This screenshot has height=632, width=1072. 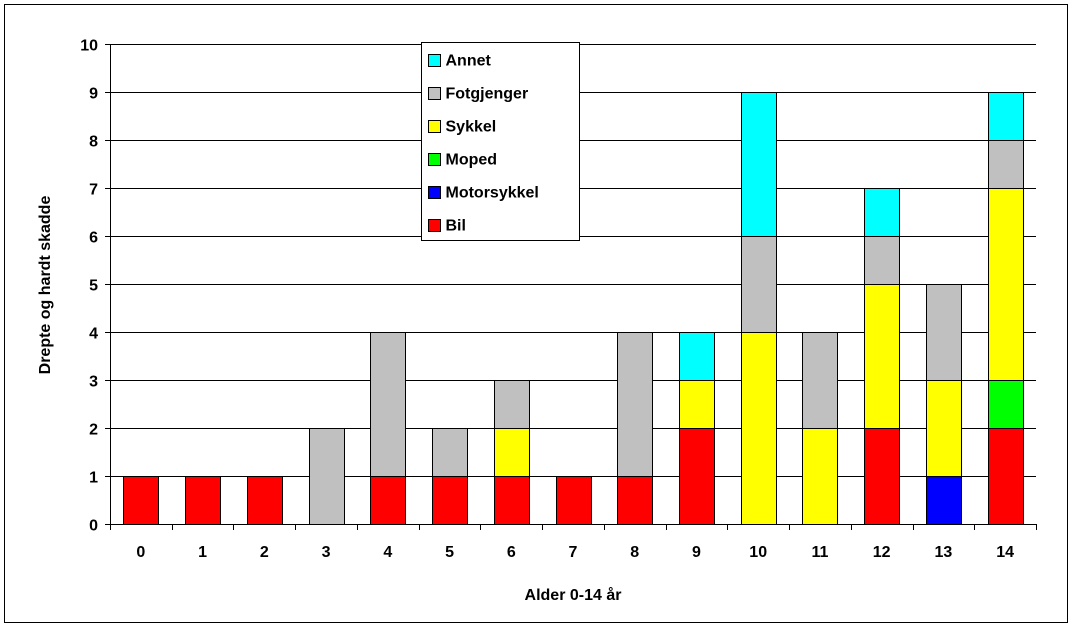 I want to click on x-tick-label: 4, so click(x=387, y=552).